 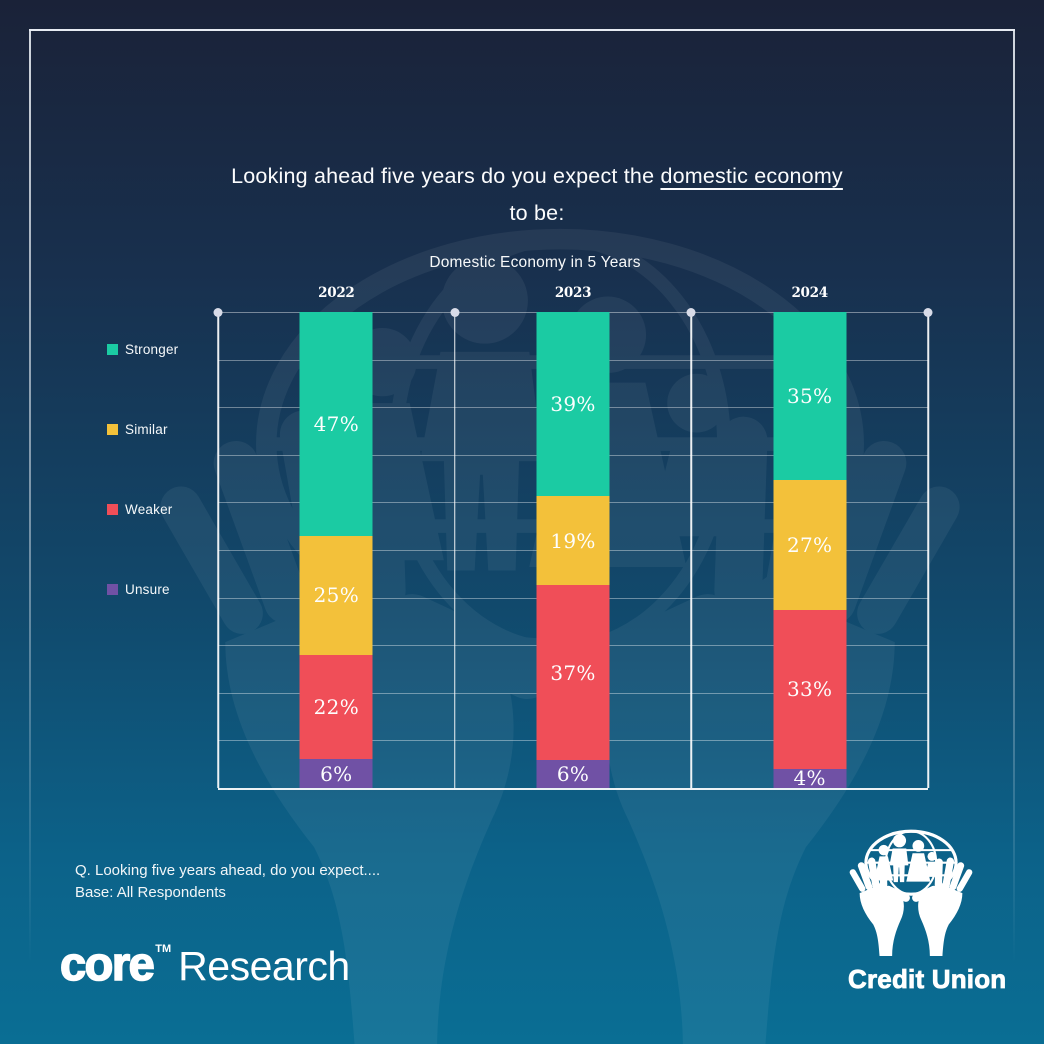 What do you see at coordinates (537, 213) in the screenshot?
I see `title-line2: to be:` at bounding box center [537, 213].